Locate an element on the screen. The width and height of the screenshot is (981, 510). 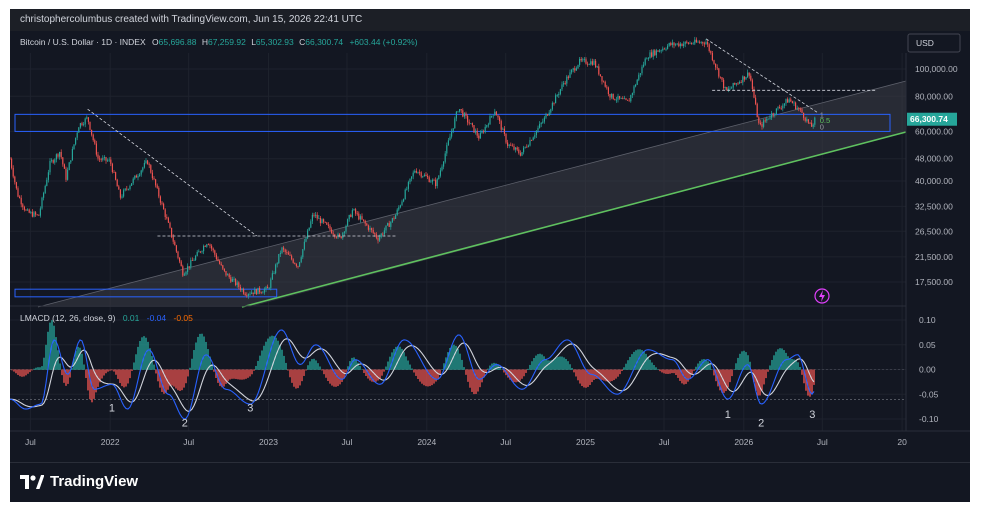
lightning-icon is located at coordinates (822, 296).